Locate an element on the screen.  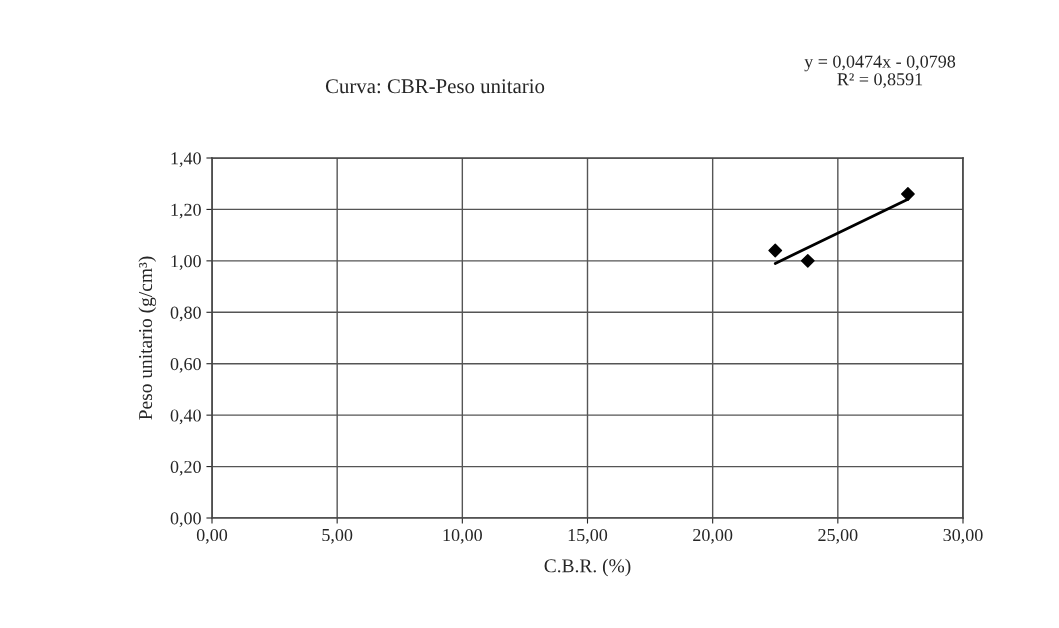
x-tick-label: 25,00 is located at coordinates (838, 536).